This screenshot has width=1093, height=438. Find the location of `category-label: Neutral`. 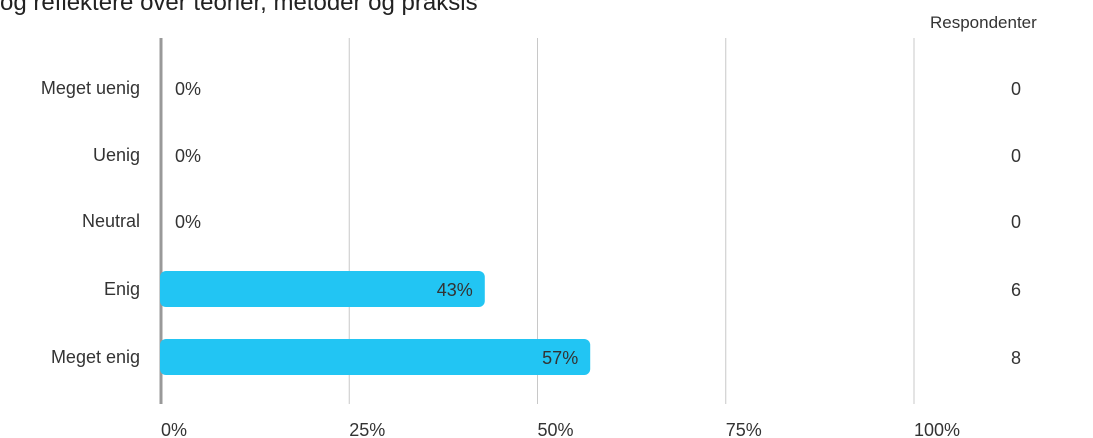

category-label: Neutral is located at coordinates (111, 221).